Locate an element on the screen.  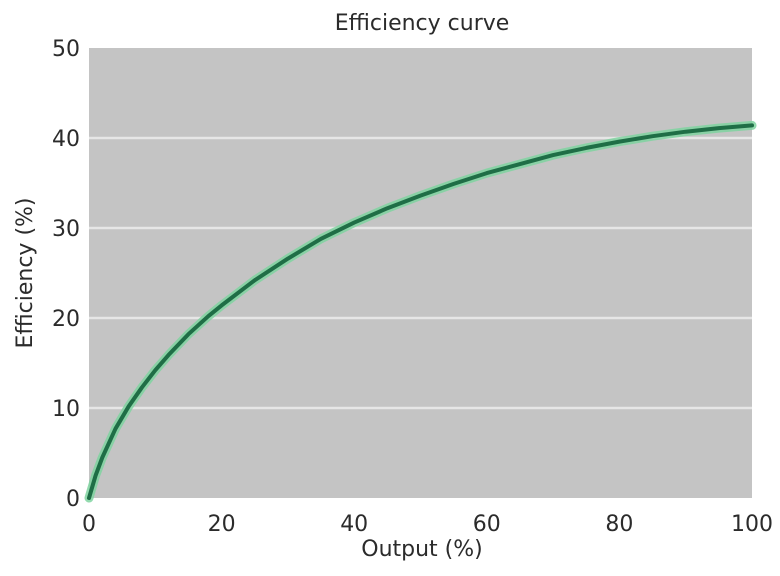
y-axis-title: Efficiency (%) is located at coordinates (25, 272).